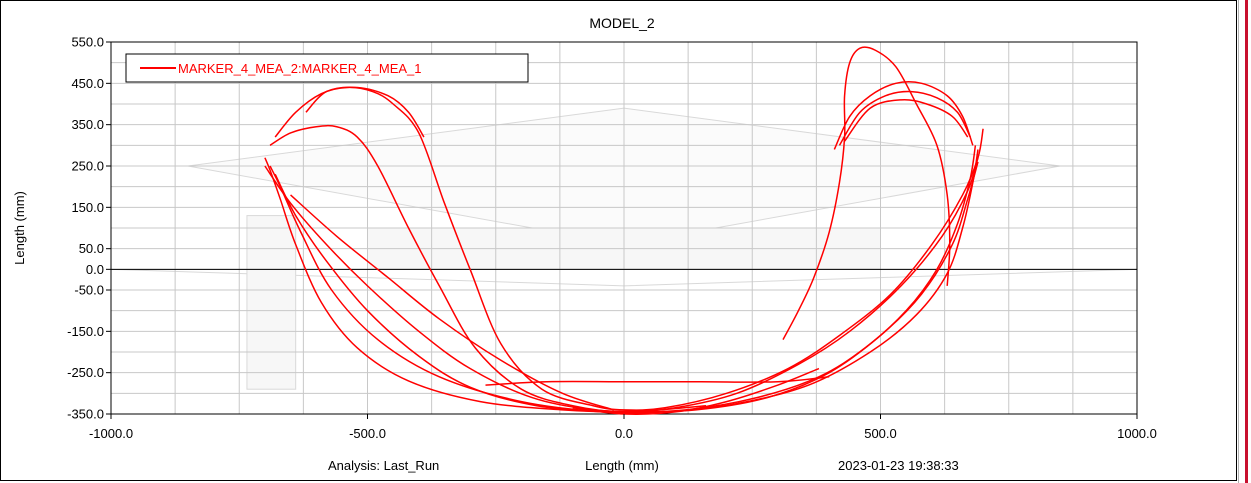  What do you see at coordinates (622, 465) in the screenshot?
I see `x-axis-label: Length (mm)` at bounding box center [622, 465].